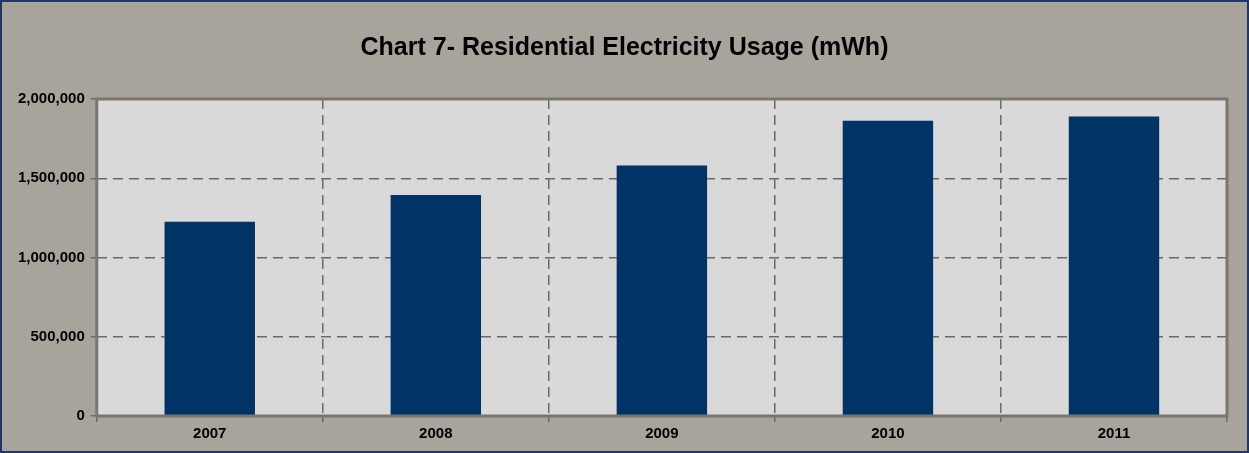 The image size is (1249, 453). I want to click on y-tick-label: 1,500,000, so click(51, 177).